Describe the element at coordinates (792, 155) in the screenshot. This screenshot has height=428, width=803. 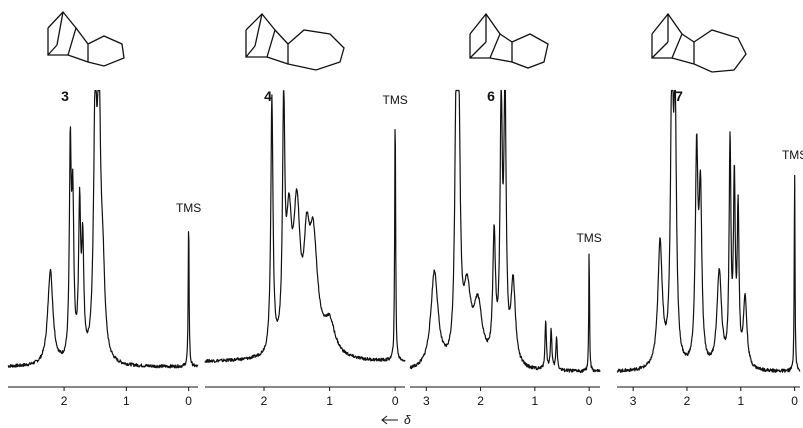
I see `tms-label-7: TMS` at that location.